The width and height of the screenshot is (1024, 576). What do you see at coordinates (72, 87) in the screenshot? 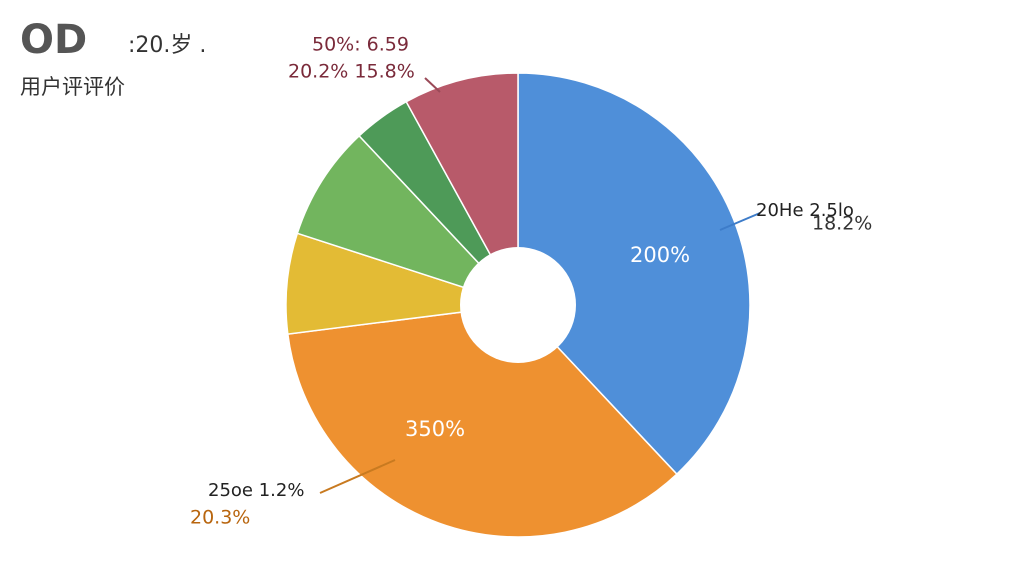
I see `chart-label: 用户评评价` at bounding box center [72, 87].